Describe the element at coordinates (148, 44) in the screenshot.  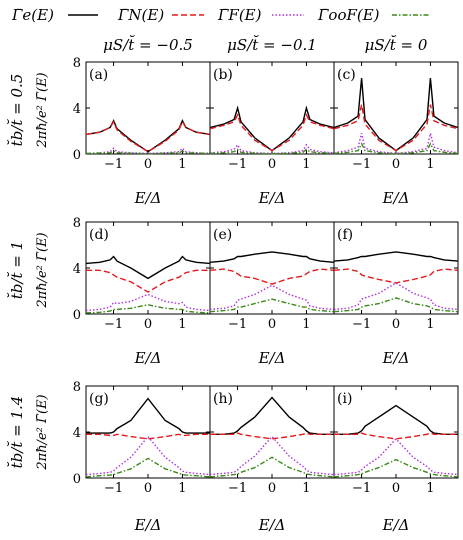
I see `column-header-1: μS/t̆ = −0.5` at that location.